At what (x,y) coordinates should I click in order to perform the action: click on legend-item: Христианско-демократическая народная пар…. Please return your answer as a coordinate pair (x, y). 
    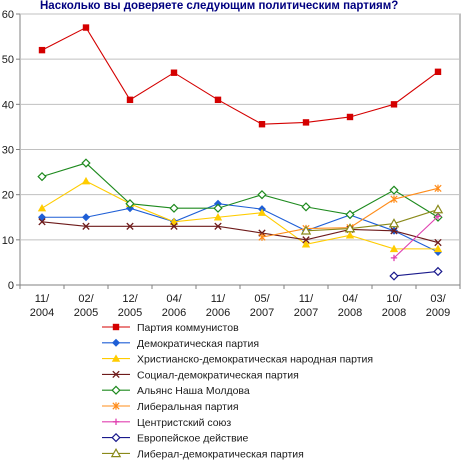
    Looking at the image, I should click on (237, 360).